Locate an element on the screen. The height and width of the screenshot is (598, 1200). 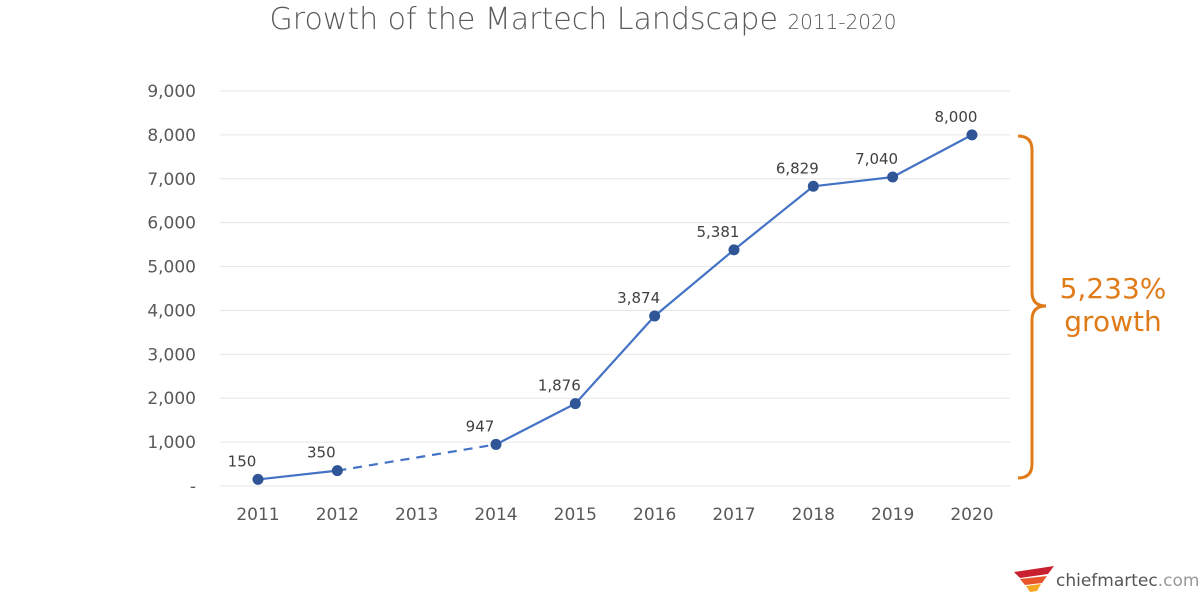
x-tick-label: 2014 is located at coordinates (495, 515).